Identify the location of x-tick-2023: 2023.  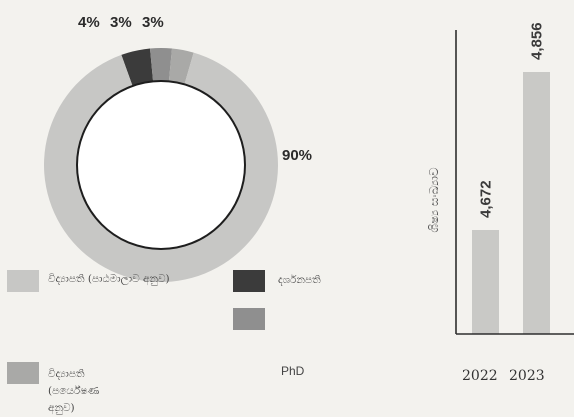
(527, 376).